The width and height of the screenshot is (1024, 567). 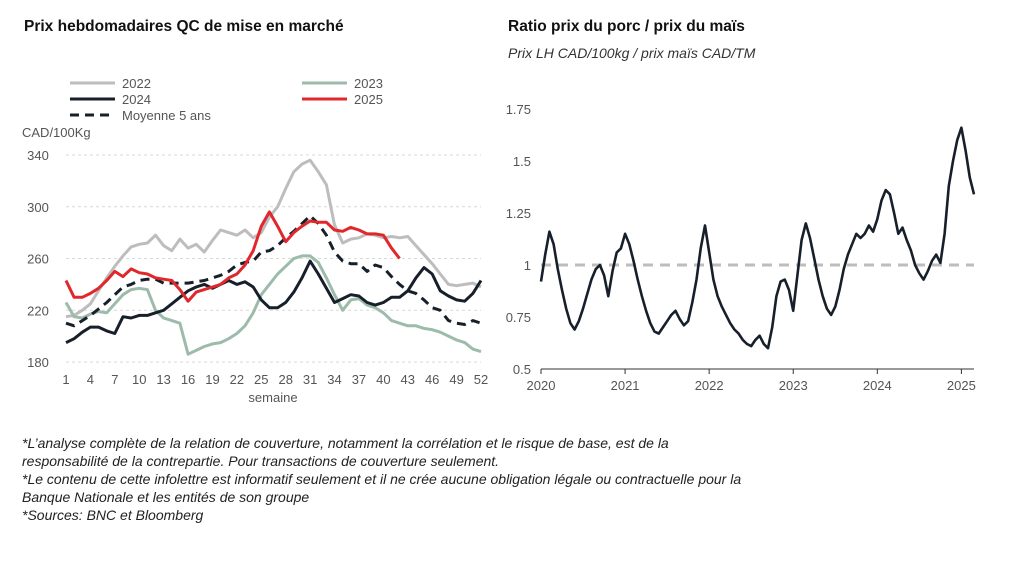 I want to click on legend-label: 2023, so click(x=368, y=83).